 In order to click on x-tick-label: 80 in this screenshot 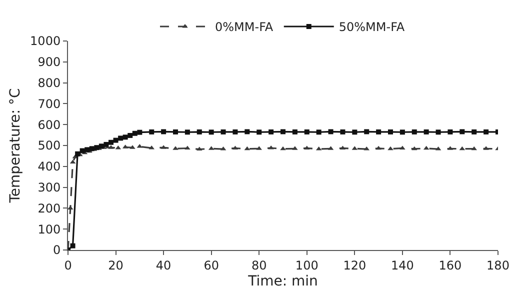, I will do `click(259, 265)`.